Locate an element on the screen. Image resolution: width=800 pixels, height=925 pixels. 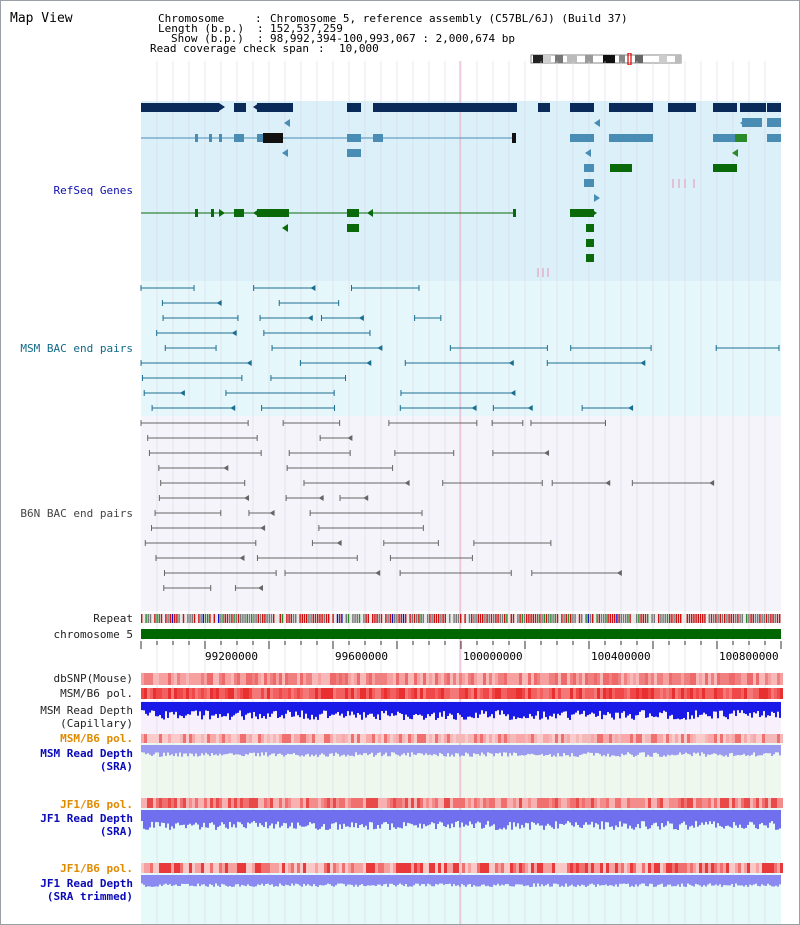
chromosome-bar is located at coordinates (461, 634).